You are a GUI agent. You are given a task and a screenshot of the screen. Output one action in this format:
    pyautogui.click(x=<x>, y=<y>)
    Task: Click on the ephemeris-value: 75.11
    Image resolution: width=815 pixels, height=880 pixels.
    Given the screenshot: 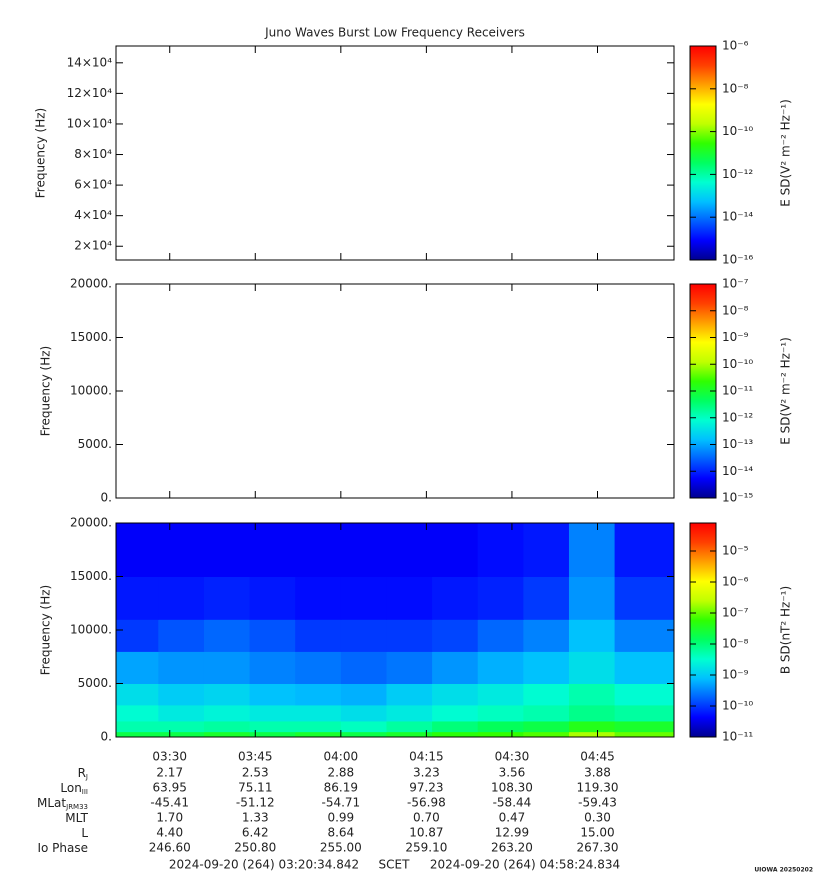 What is the action you would take?
    pyautogui.click(x=255, y=788)
    